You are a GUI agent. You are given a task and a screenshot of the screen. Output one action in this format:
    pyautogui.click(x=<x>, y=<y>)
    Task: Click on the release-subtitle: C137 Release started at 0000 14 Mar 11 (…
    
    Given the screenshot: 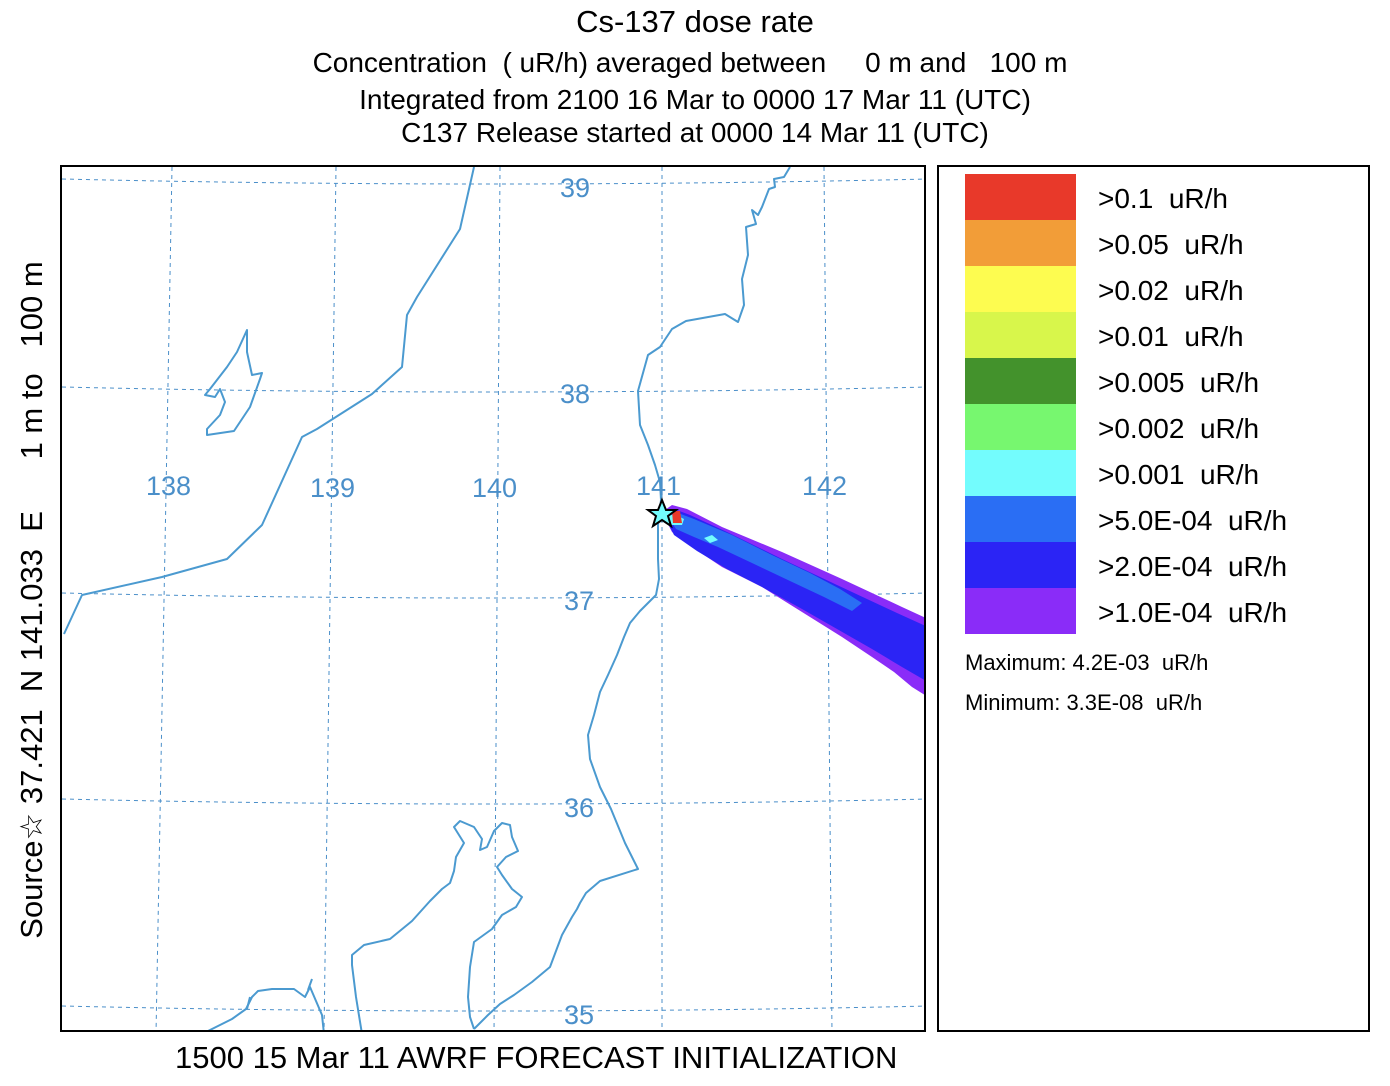 What is the action you would take?
    pyautogui.click(x=695, y=132)
    